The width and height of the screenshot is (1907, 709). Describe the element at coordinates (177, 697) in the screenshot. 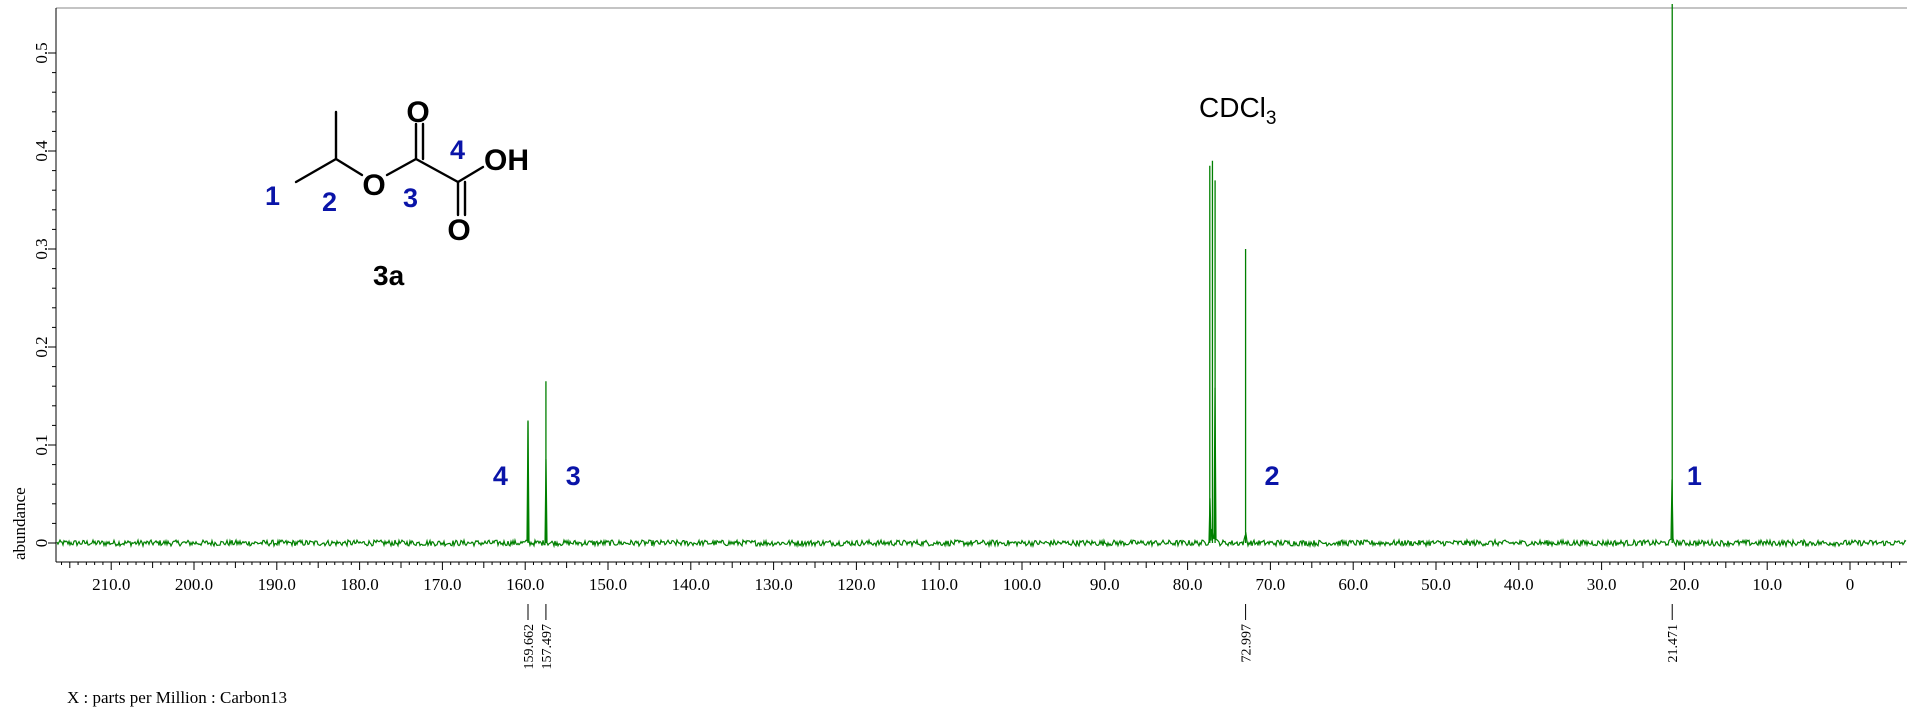

I see `x-axis-title: X : parts per Million : Carbon13` at that location.